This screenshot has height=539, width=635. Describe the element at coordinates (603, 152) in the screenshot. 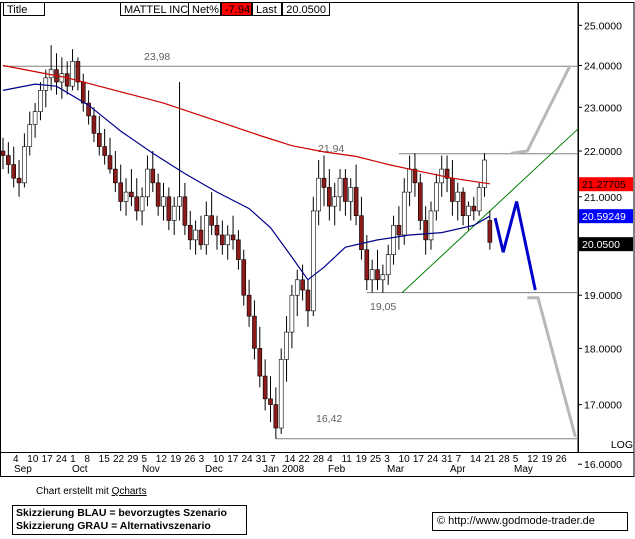

I see `y-tick-label: 22.0000` at that location.